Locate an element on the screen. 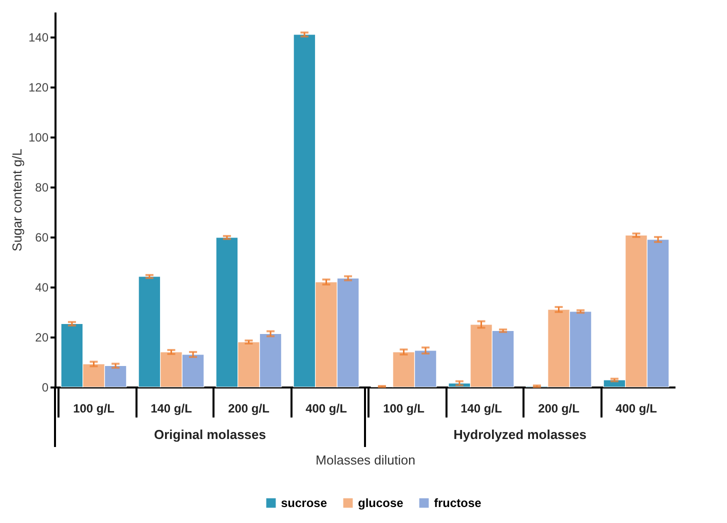 The height and width of the screenshot is (523, 727). legend-label: sucrose is located at coordinates (304, 503).